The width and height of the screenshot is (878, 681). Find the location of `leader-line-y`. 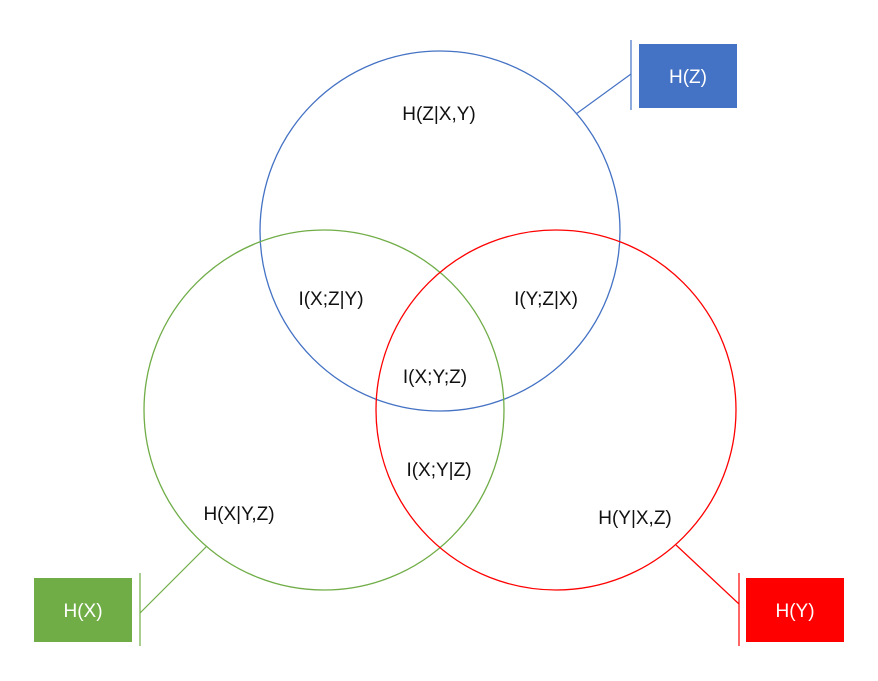

leader-line-y is located at coordinates (707, 574).